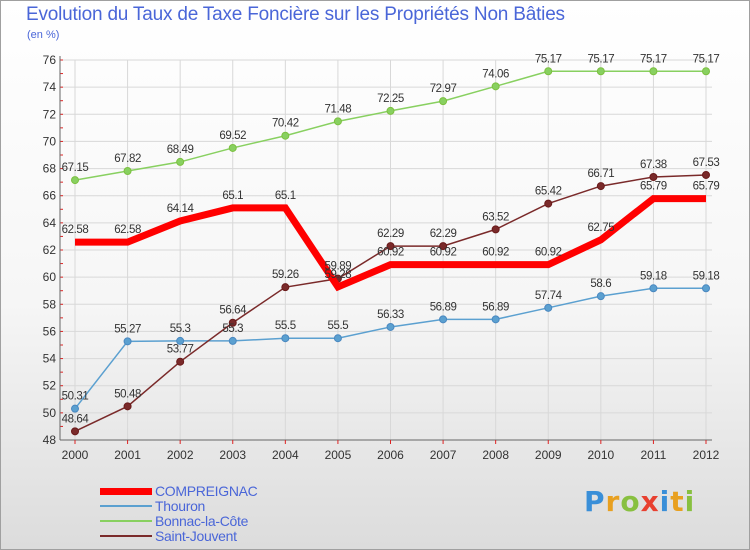 The image size is (750, 550). I want to click on logo-letter: o, so click(630, 501).